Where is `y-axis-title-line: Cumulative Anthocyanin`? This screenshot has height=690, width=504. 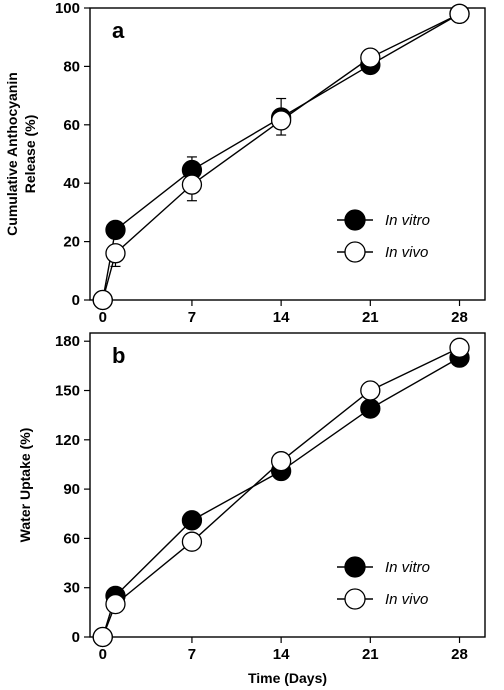 y-axis-title-line: Cumulative Anthocyanin is located at coordinates (12, 154).